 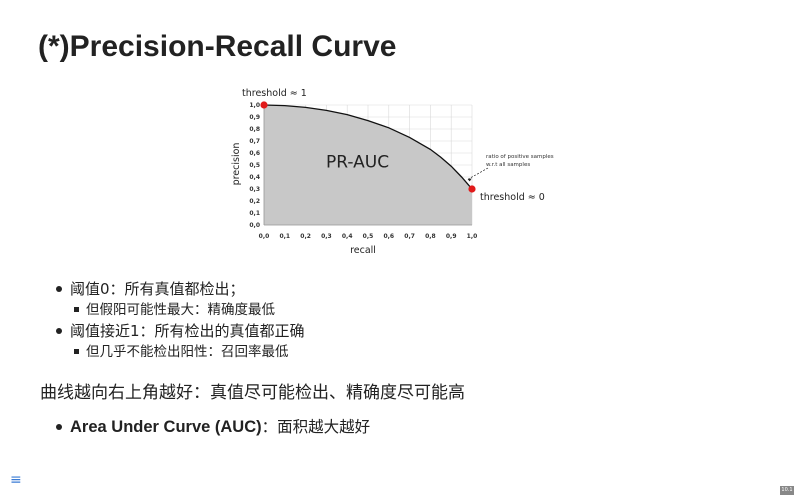 I want to click on pr-auc-area, so click(x=368, y=165).